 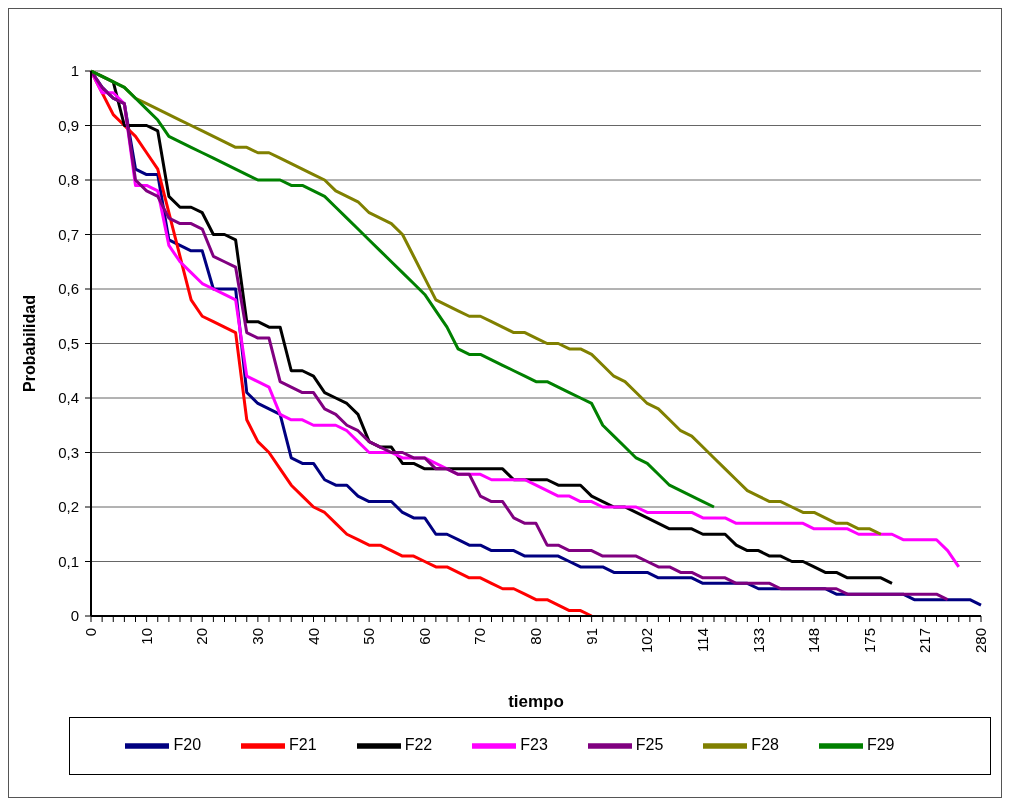 I want to click on x-tick-label: 217, so click(x=925, y=641).